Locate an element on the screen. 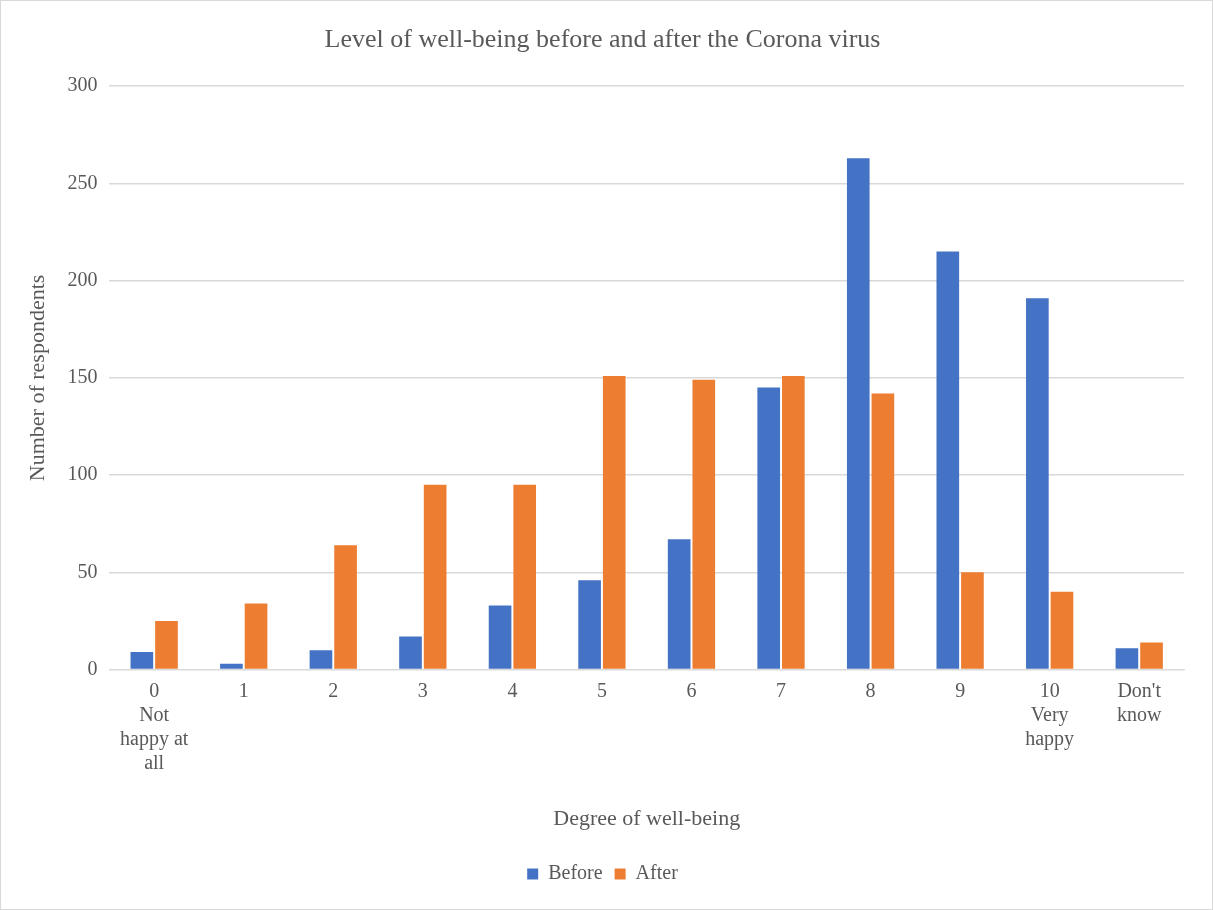  y-tick-label: 150 is located at coordinates (82, 376).